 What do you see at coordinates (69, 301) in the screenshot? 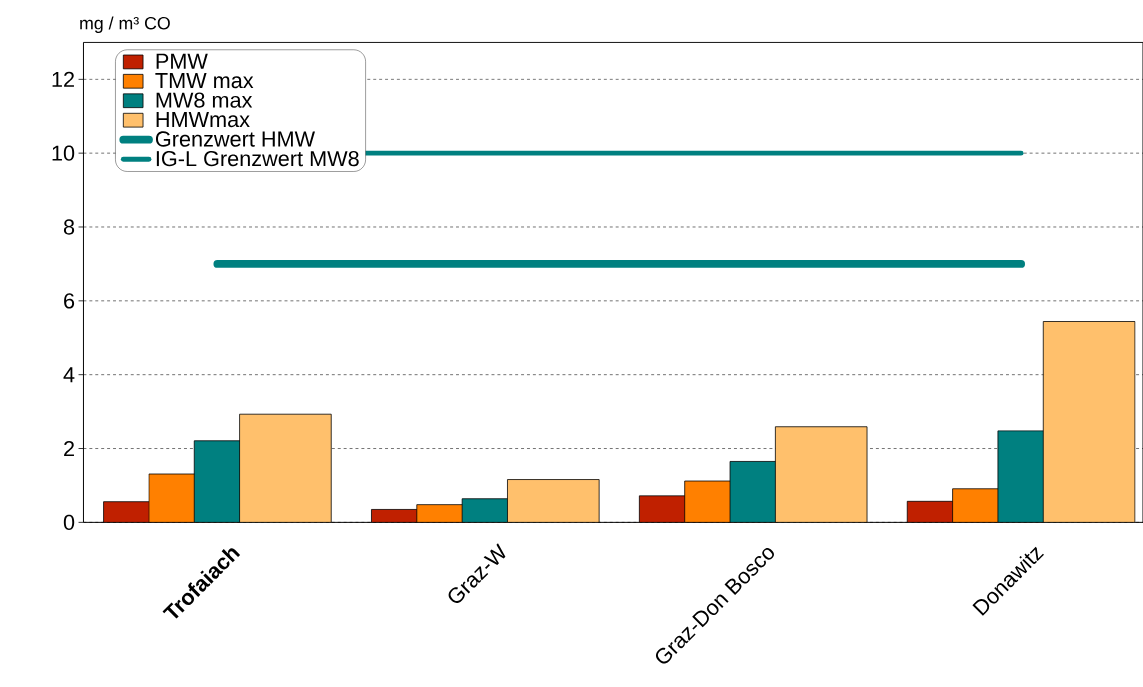
I see `y-tick-label: 6` at bounding box center [69, 301].